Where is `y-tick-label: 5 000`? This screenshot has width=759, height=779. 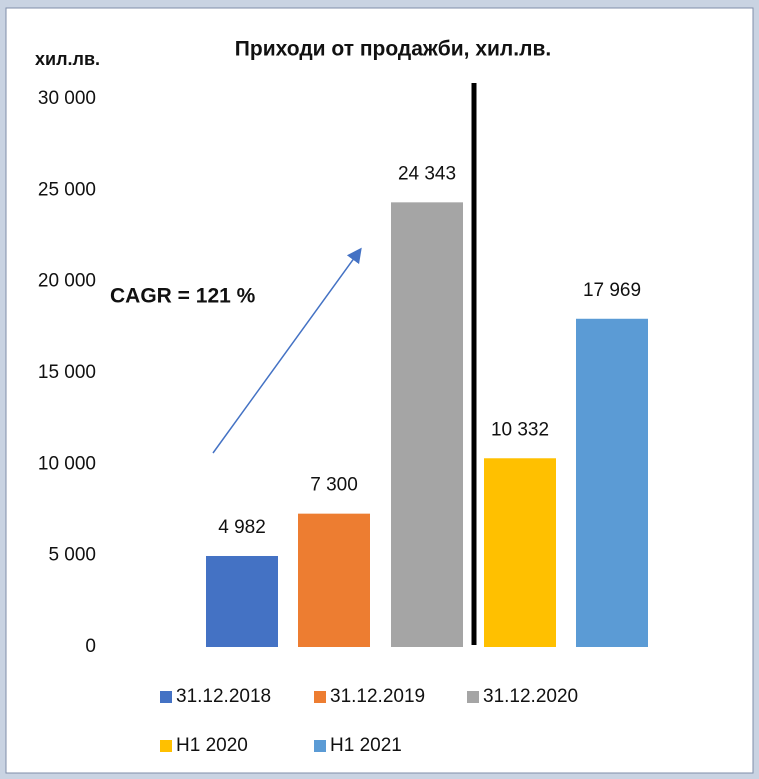
y-tick-label: 5 000 is located at coordinates (72, 555).